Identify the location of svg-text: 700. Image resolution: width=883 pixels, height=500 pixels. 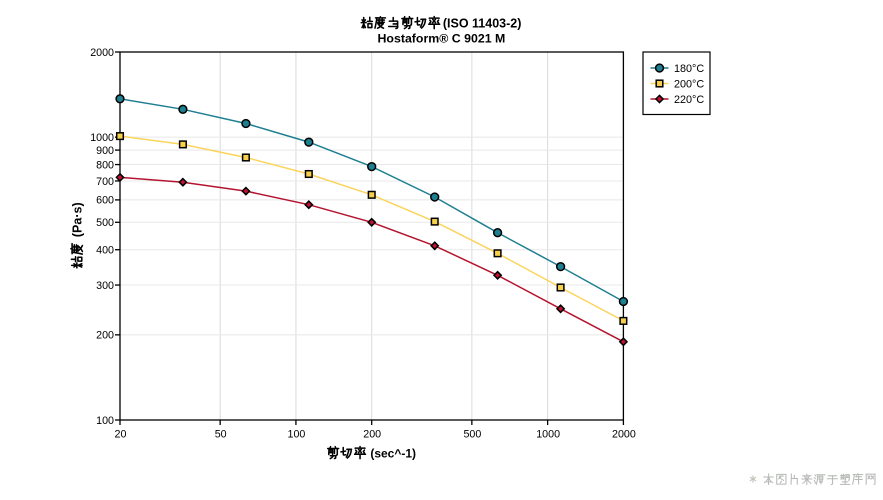
(105, 182).